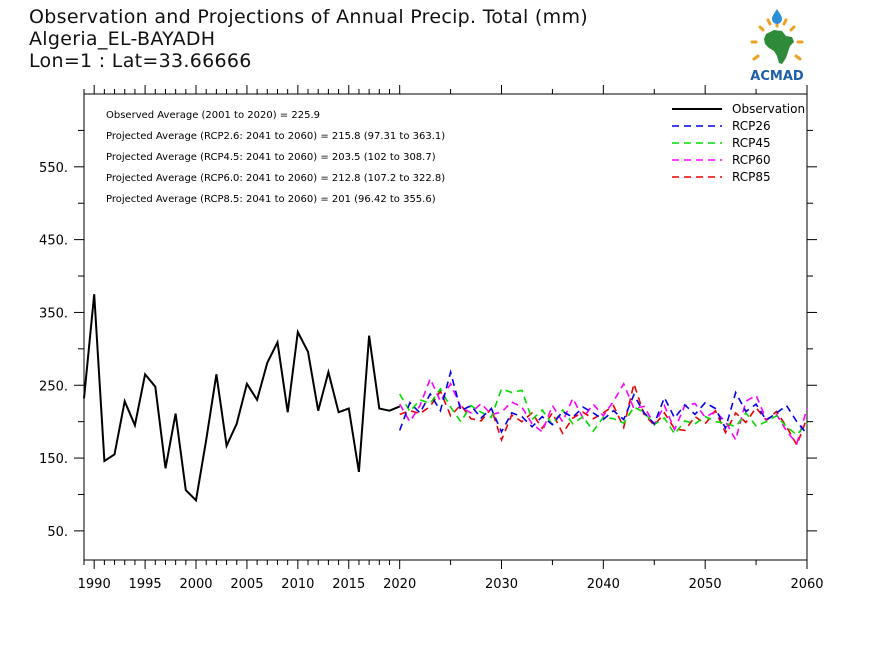 This screenshot has height=659, width=879. What do you see at coordinates (399, 584) in the screenshot?
I see `x-tick-label: 2020` at bounding box center [399, 584].